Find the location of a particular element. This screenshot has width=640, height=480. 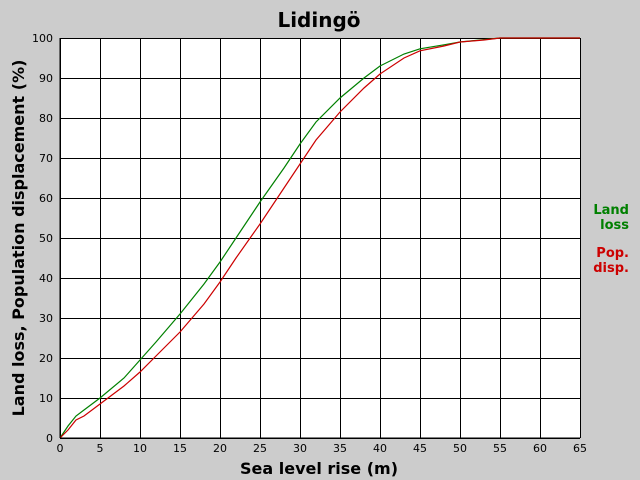

x-tick-label: 5 is located at coordinates (100, 448).